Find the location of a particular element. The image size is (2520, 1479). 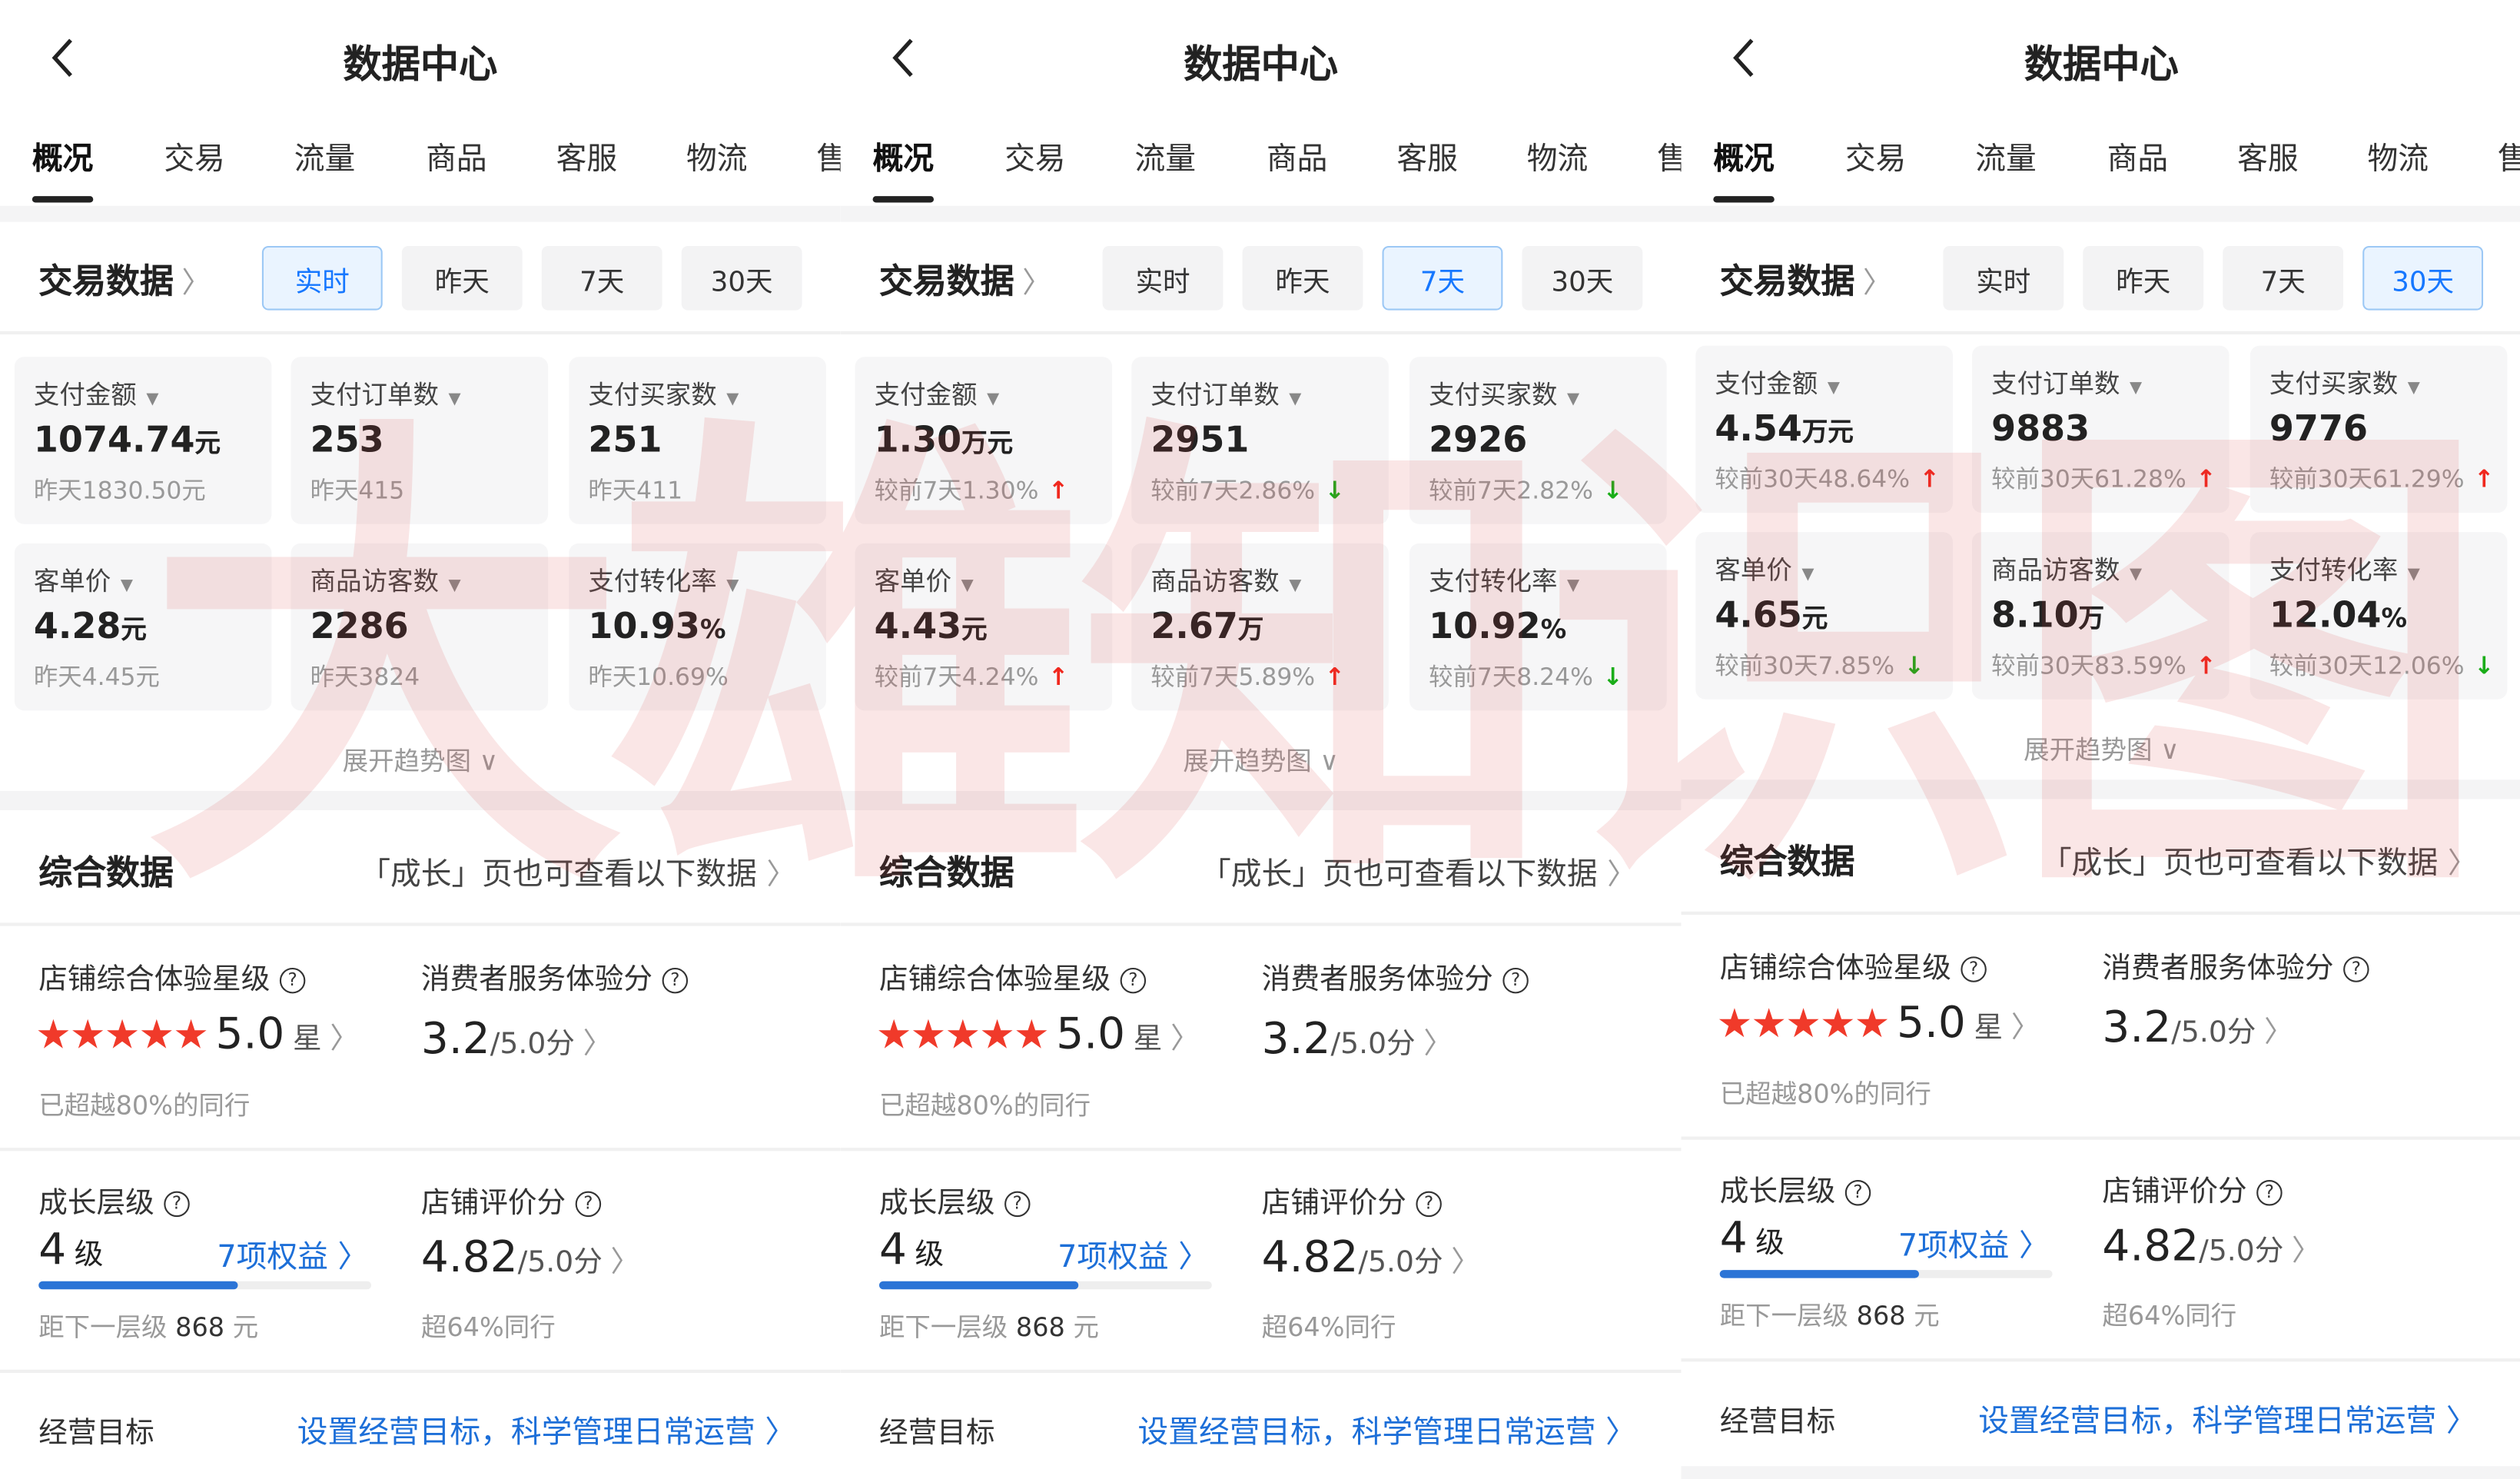

metric-card: 支付订单数 ▼ 253 昨天415 is located at coordinates (420, 440).